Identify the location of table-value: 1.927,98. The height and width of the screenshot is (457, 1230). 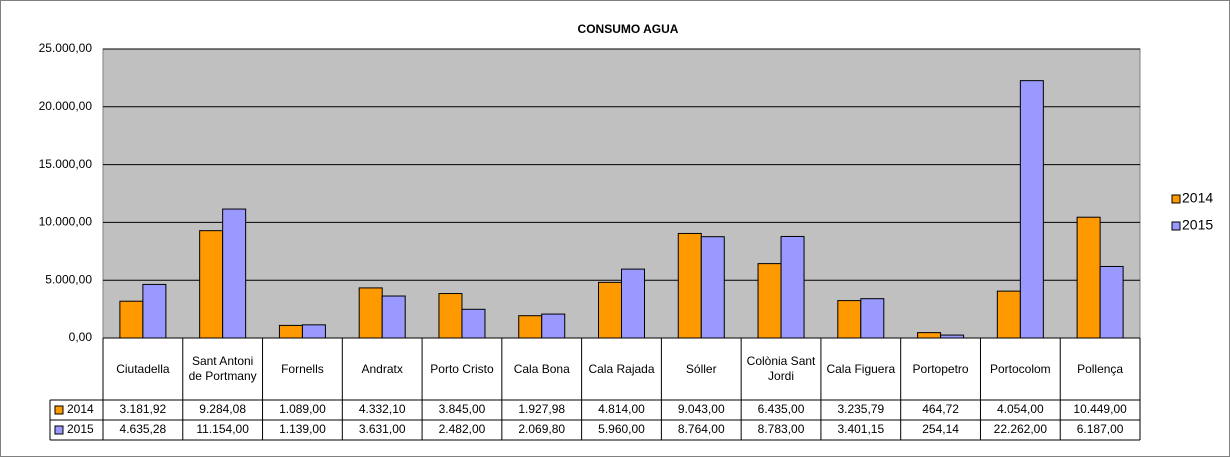
(541, 409).